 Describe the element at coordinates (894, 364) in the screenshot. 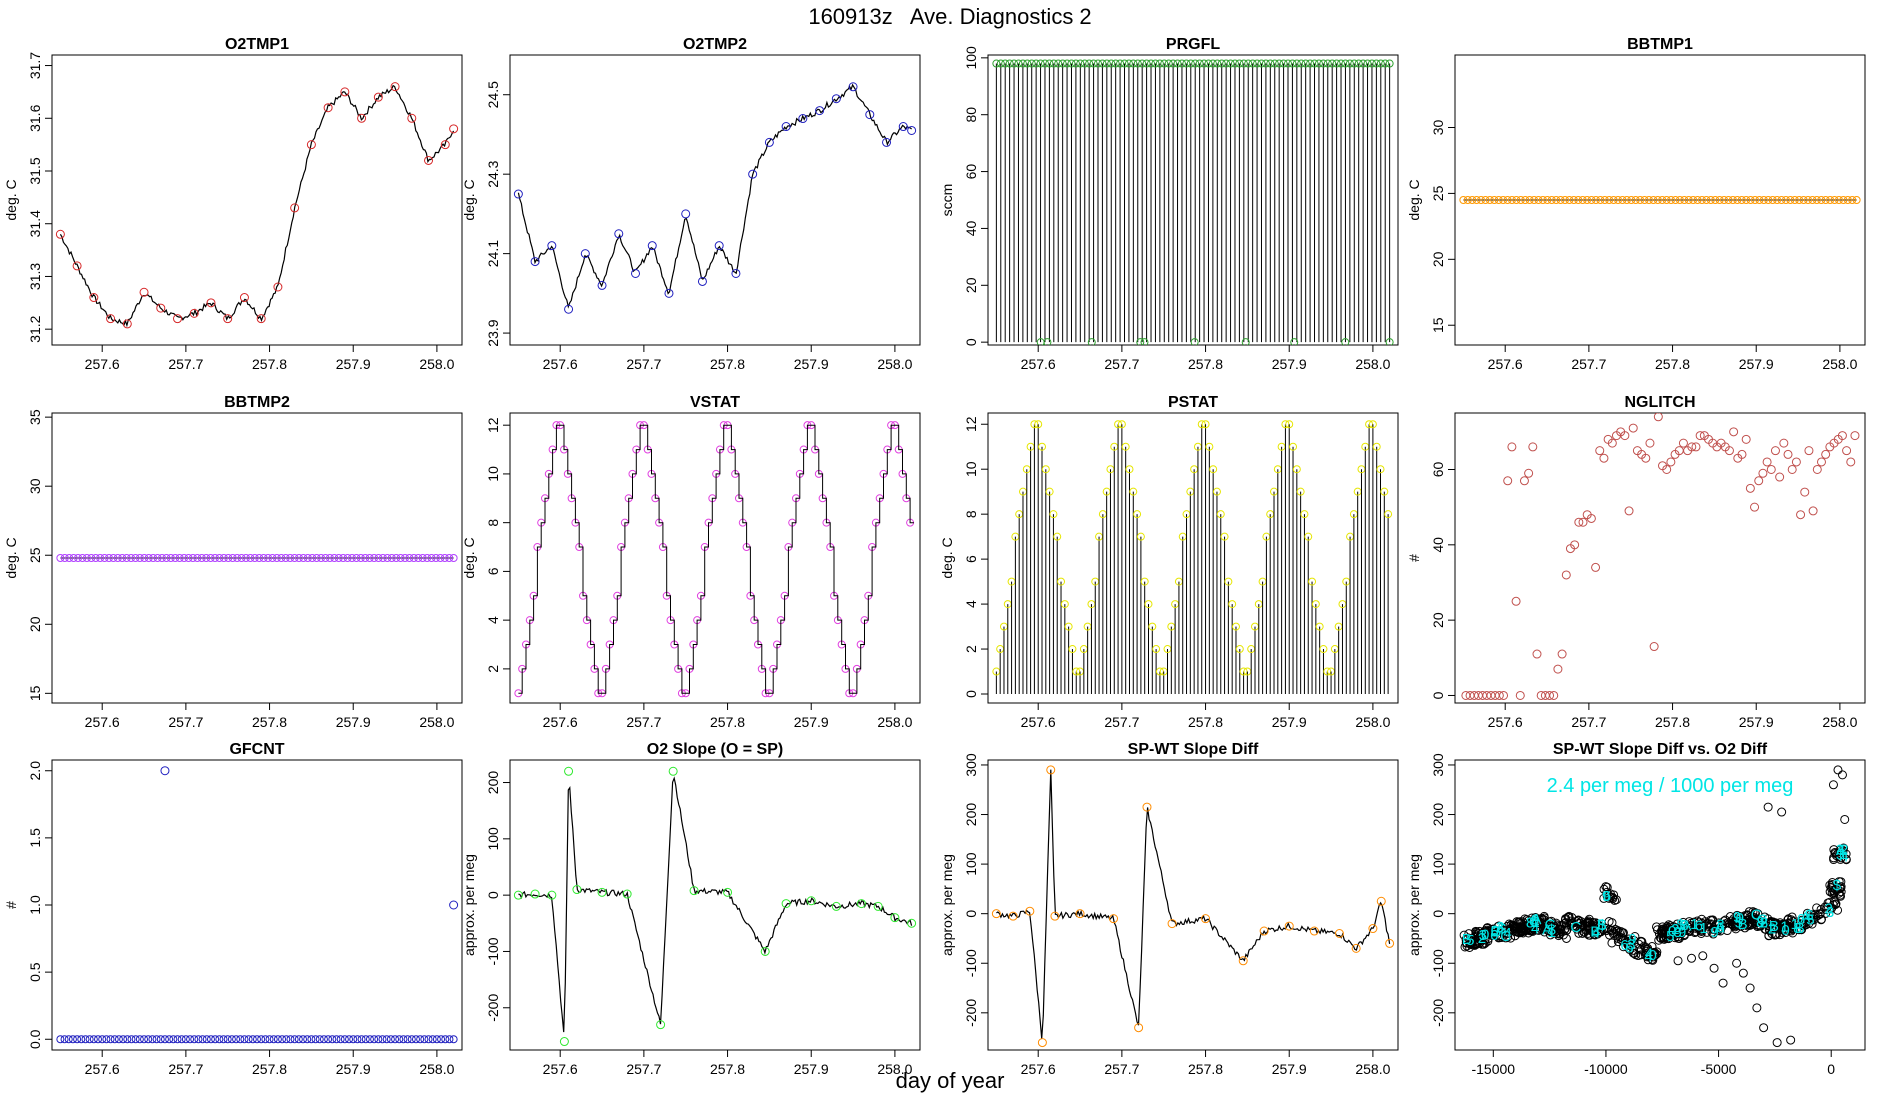

I see `x-tick-label: 258.0` at that location.